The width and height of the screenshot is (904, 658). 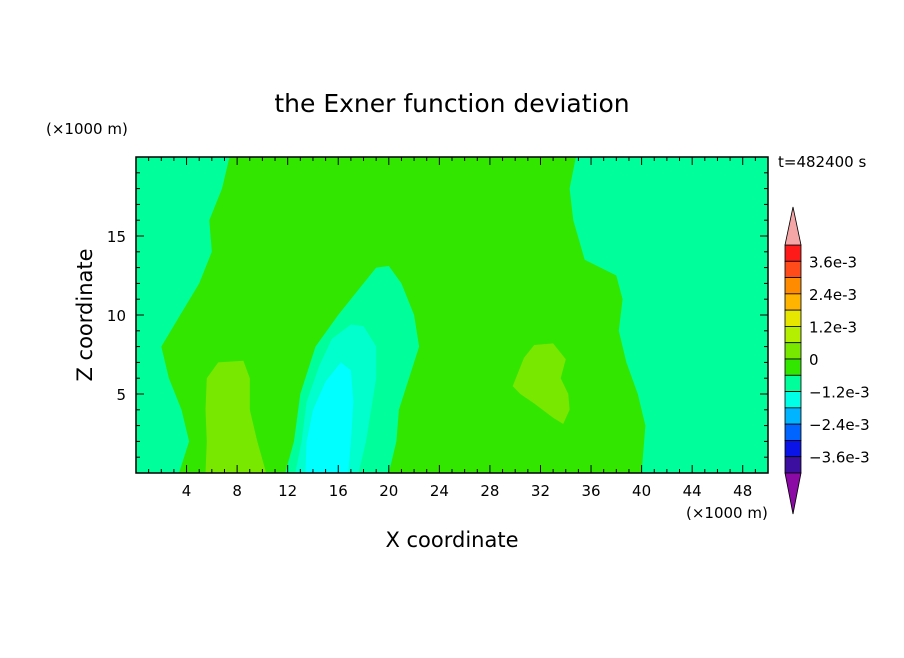 I want to click on x-tick-label: 20, so click(x=388, y=491).